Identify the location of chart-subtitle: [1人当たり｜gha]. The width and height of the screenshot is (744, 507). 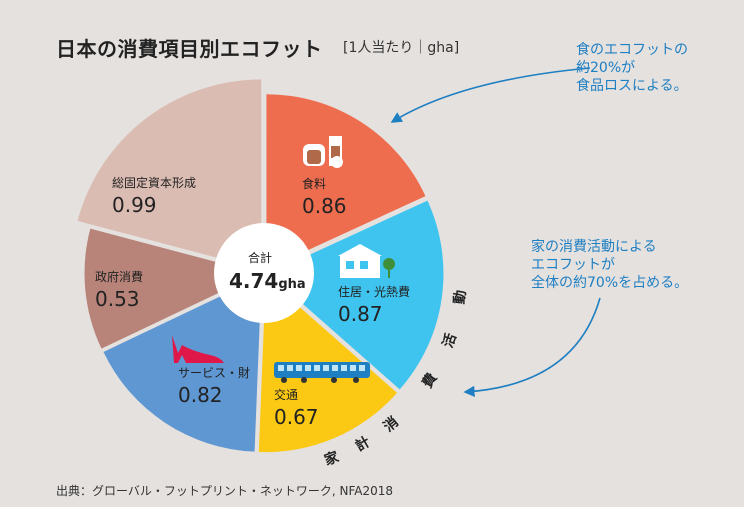
(401, 48).